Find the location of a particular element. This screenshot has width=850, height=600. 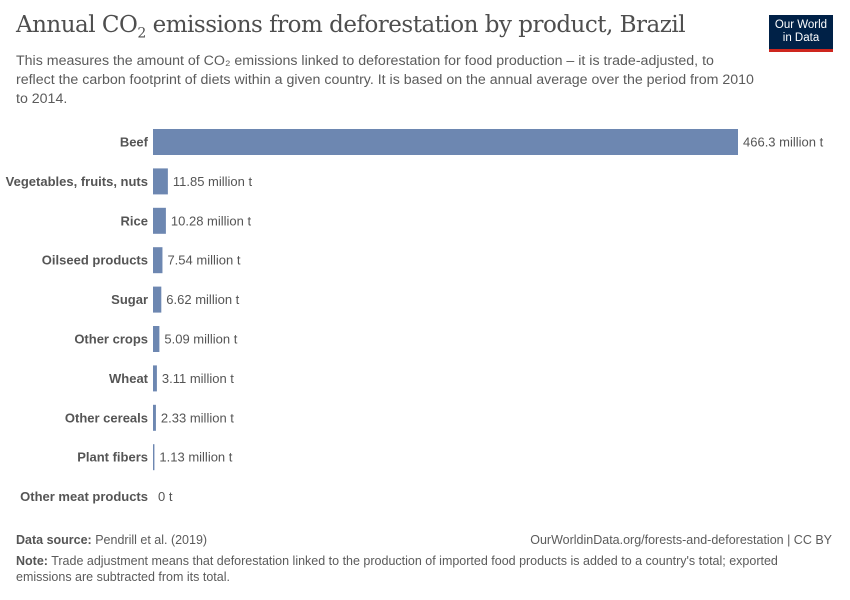

category-label: Oilseed products is located at coordinates (95, 260).